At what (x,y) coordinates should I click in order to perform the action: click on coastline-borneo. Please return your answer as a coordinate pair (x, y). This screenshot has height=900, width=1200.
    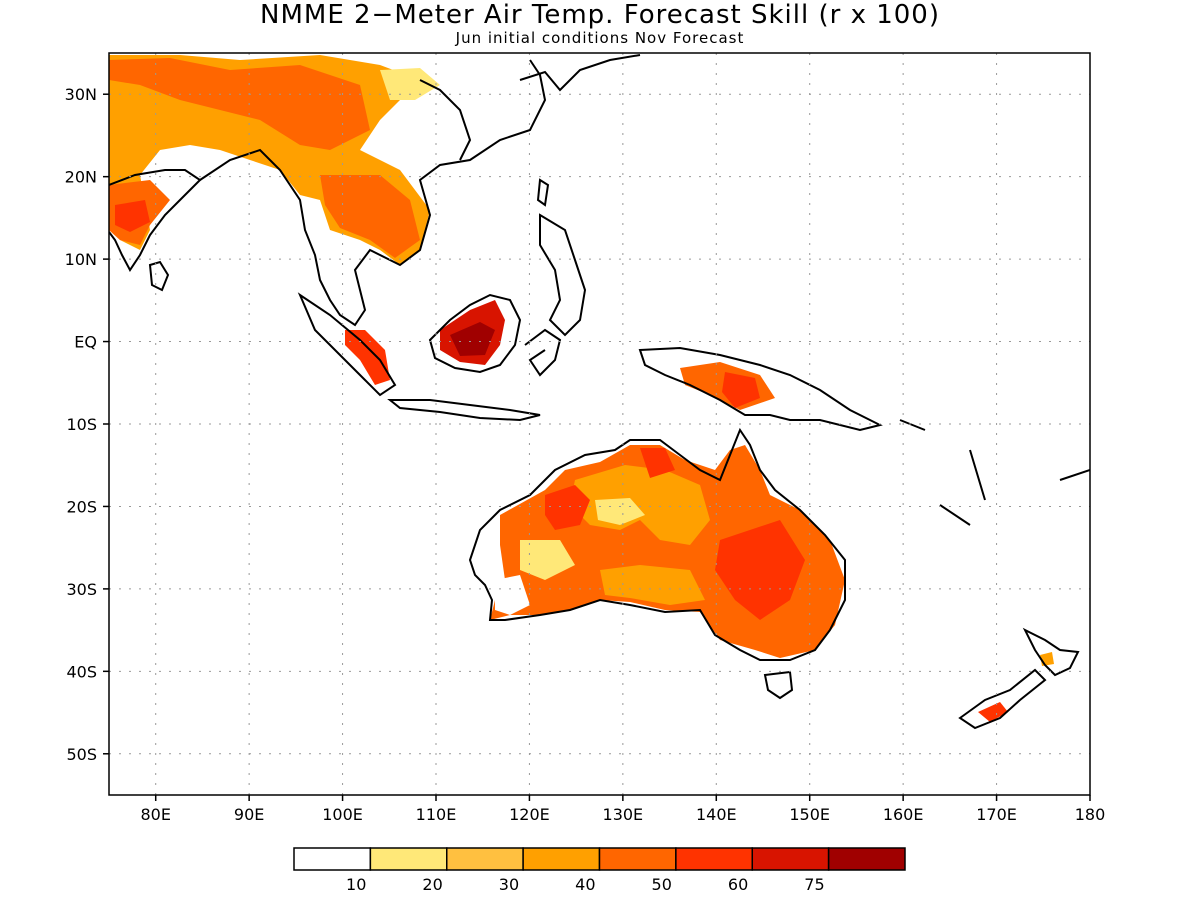
    Looking at the image, I should click on (475, 333).